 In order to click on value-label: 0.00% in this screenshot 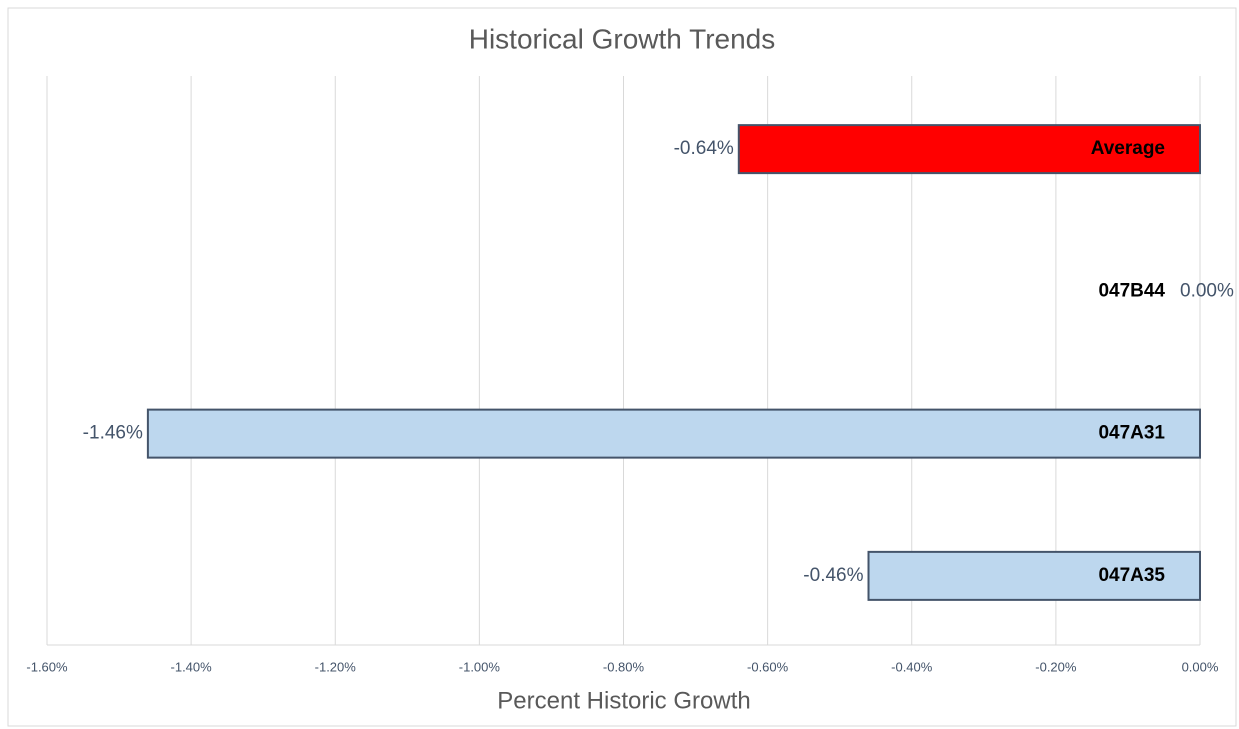, I will do `click(1207, 290)`.